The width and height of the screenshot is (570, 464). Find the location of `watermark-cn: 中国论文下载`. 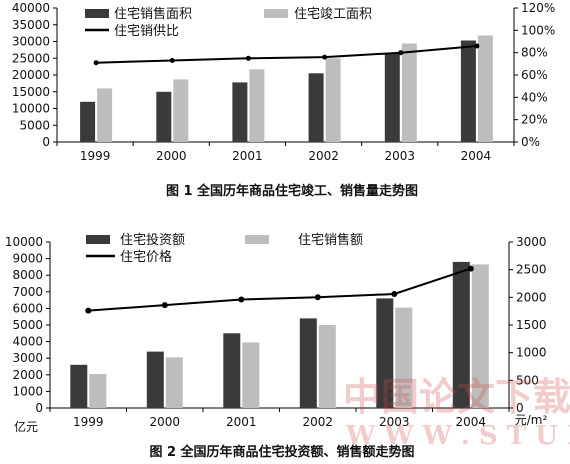

watermark-cn: 中国论文下载 is located at coordinates (456, 396).